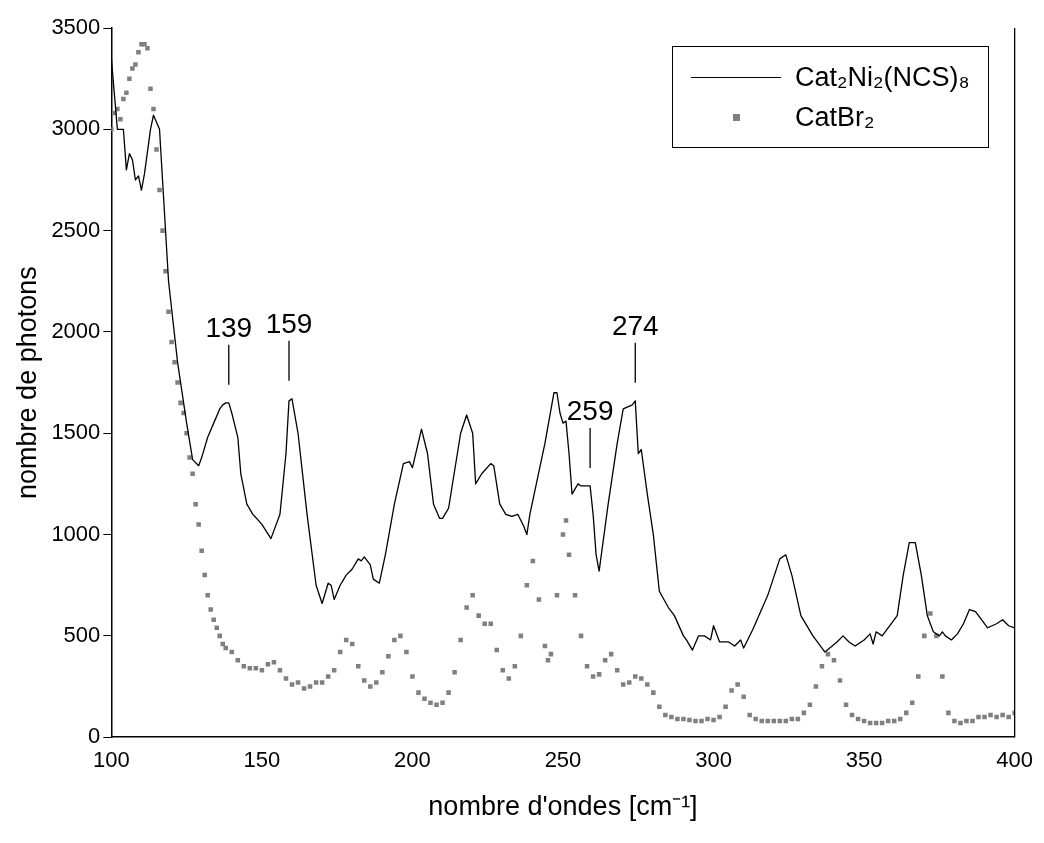 The height and width of the screenshot is (843, 1044). Describe the element at coordinates (635, 325) in the screenshot. I see `annotation: 274` at that location.